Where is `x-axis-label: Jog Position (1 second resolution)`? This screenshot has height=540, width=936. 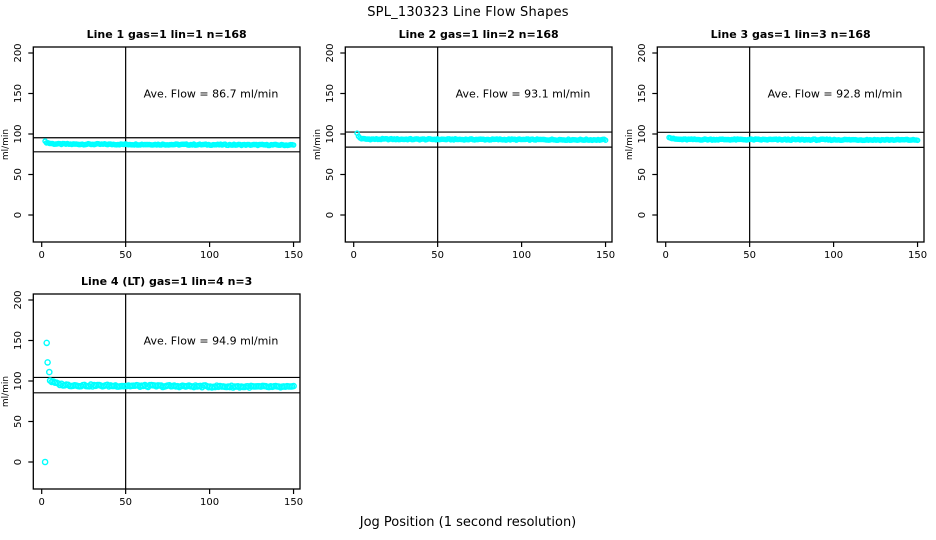 x-axis-label: Jog Position (1 second resolution) is located at coordinates (468, 522).